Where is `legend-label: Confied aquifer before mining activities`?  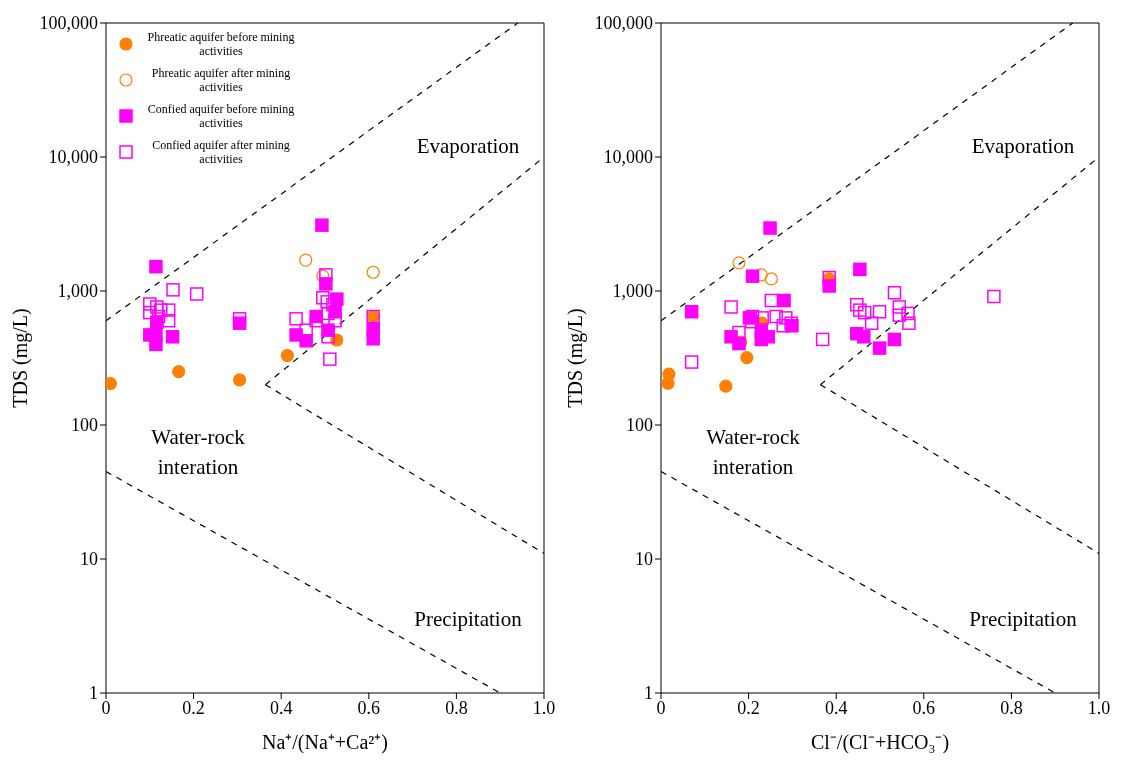
legend-label: Confied aquifer before mining activities is located at coordinates (221, 116).